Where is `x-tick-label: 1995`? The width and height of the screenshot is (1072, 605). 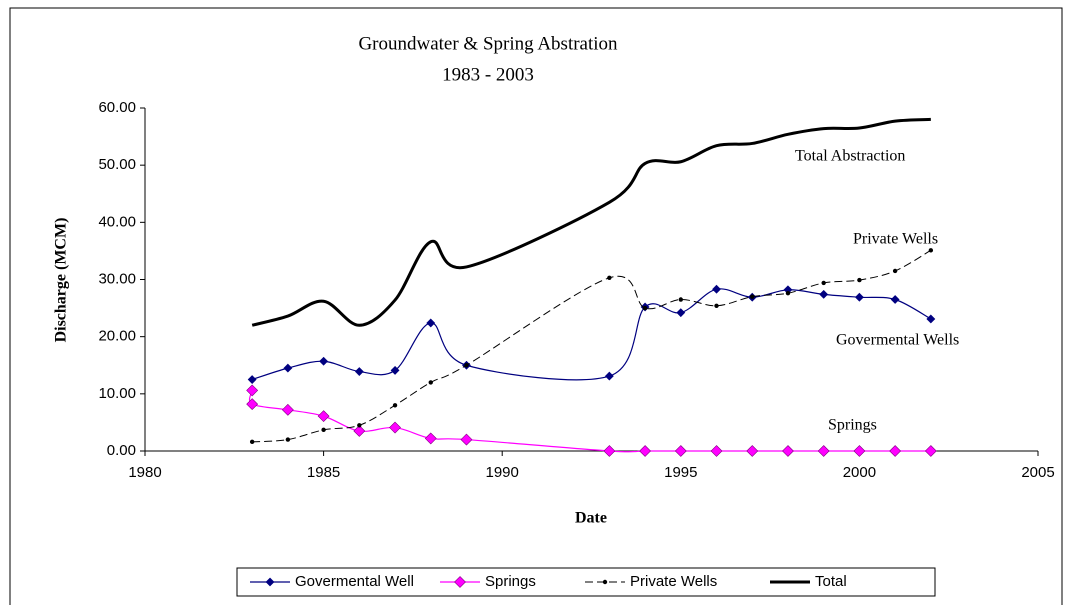 x-tick-label: 1995 is located at coordinates (680, 472).